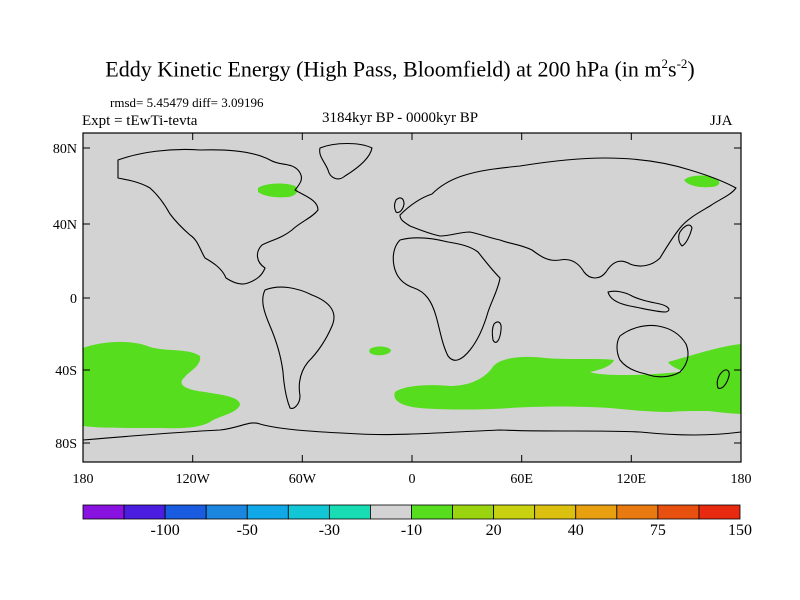  What do you see at coordinates (567, 384) in the screenshot?
I see `anomaly-indian-ocean` at bounding box center [567, 384].